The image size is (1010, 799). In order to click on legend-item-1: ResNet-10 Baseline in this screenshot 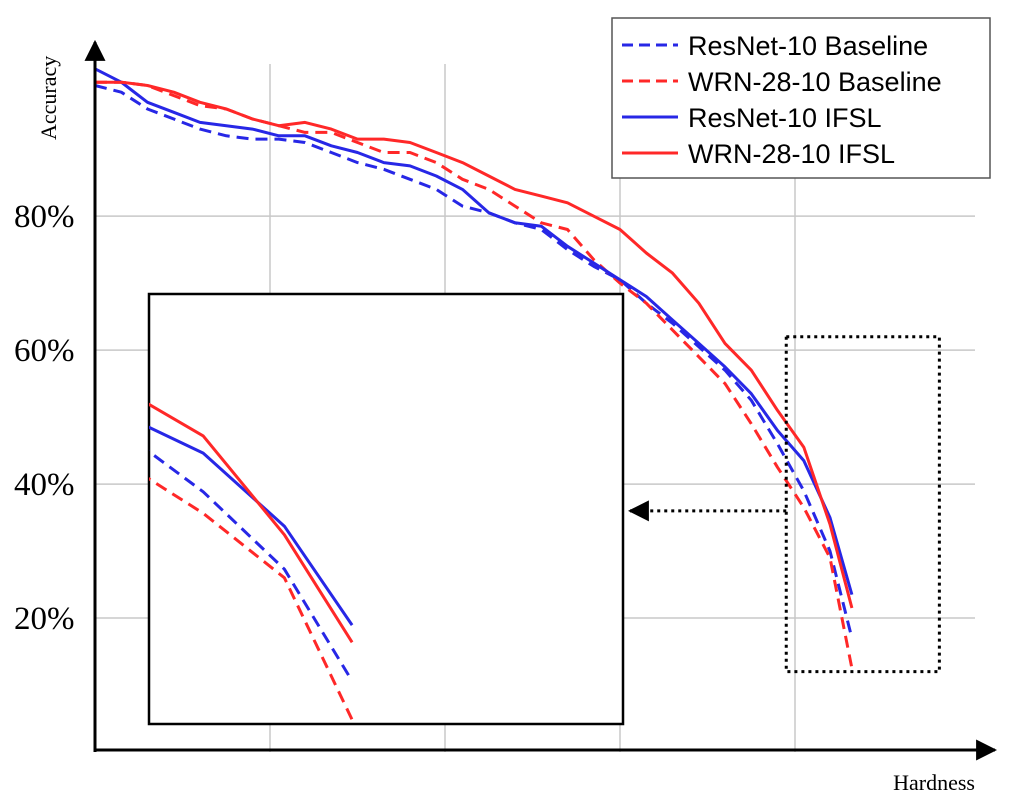, I will do `click(775, 46)`.